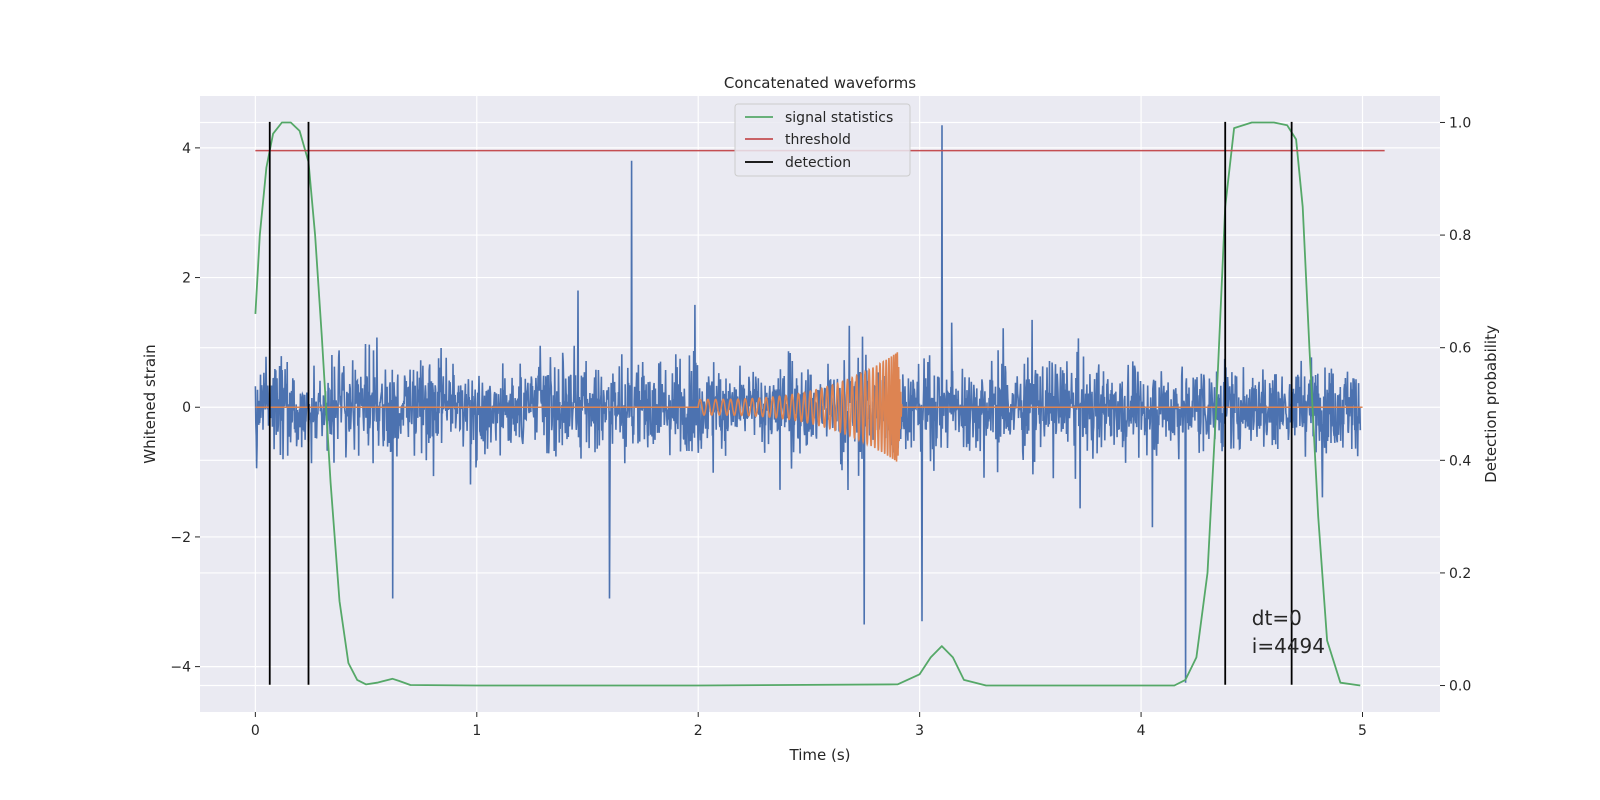 This screenshot has width=1600, height=800. What do you see at coordinates (186, 149) in the screenshot?
I see `y-tick-label: 4` at bounding box center [186, 149].